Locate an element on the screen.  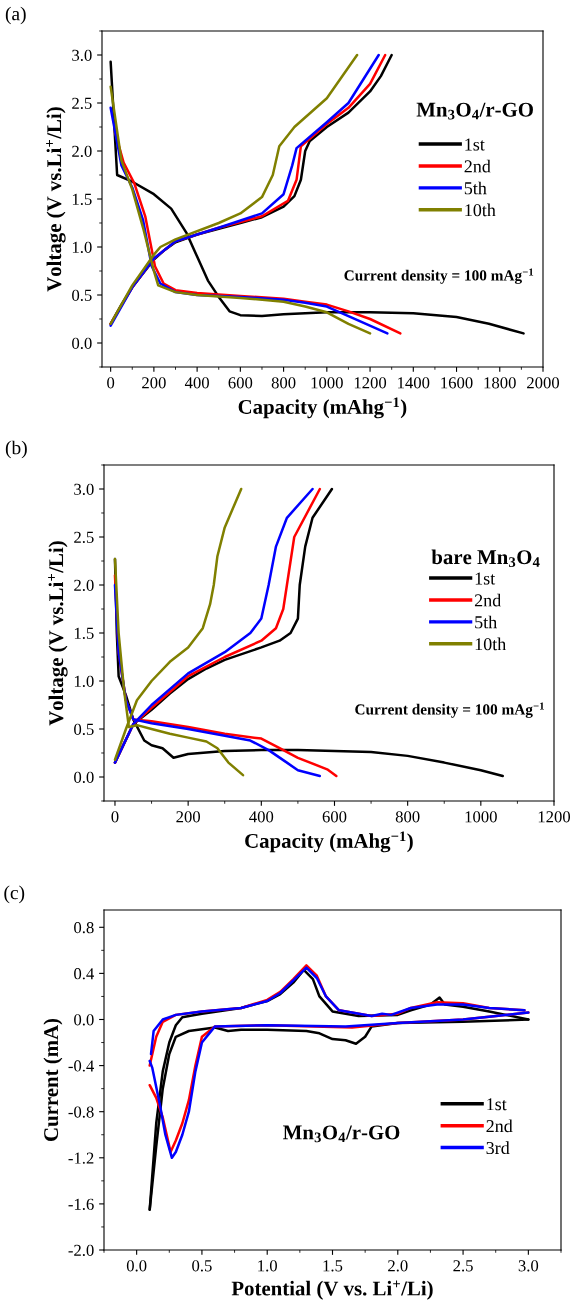
x-tick-label: 2.5 is located at coordinates (463, 1266).